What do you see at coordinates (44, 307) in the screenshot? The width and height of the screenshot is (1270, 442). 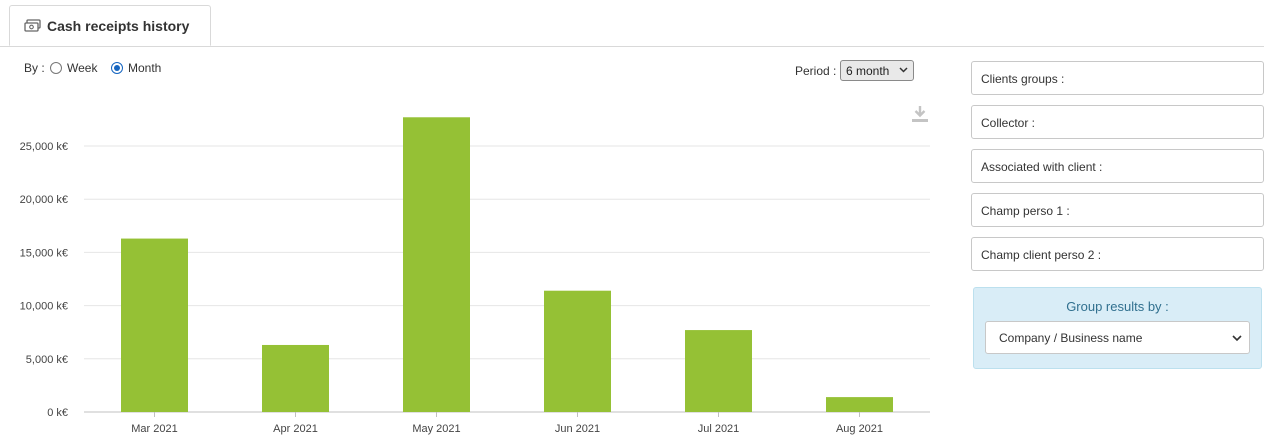 I see `y-tick-label: 10,000 k€` at bounding box center [44, 307].